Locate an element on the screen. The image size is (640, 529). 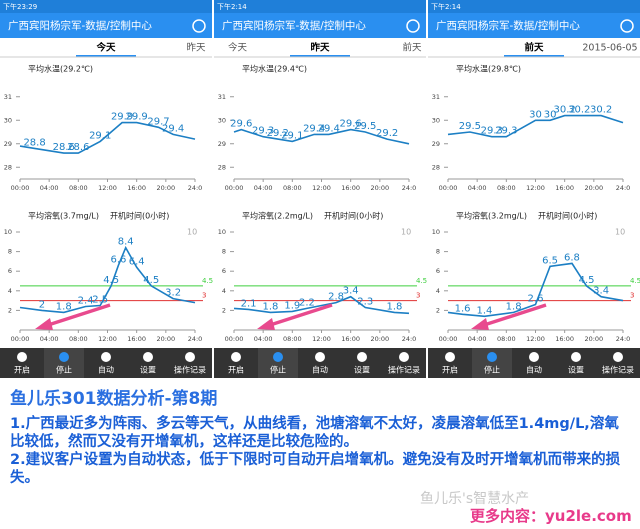
y-tick-label: 8 is located at coordinates (438, 252).